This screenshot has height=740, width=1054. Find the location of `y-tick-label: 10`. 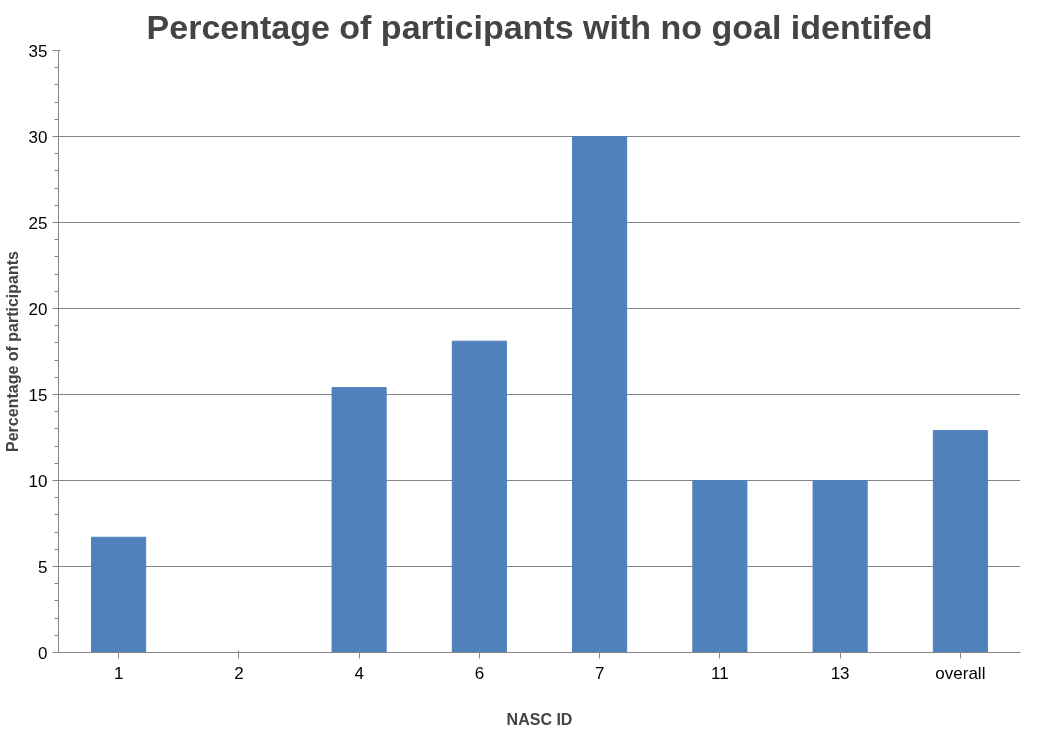

y-tick-label: 10 is located at coordinates (38, 481).